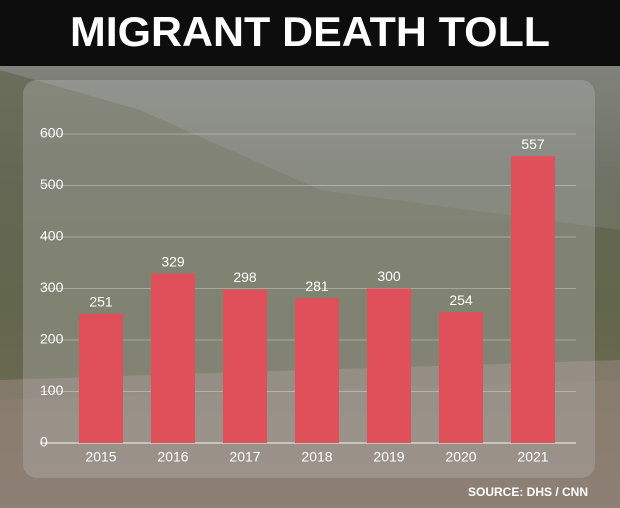 Image resolution: width=620 pixels, height=508 pixels. What do you see at coordinates (101, 301) in the screenshot?
I see `value-label: 251` at bounding box center [101, 301].